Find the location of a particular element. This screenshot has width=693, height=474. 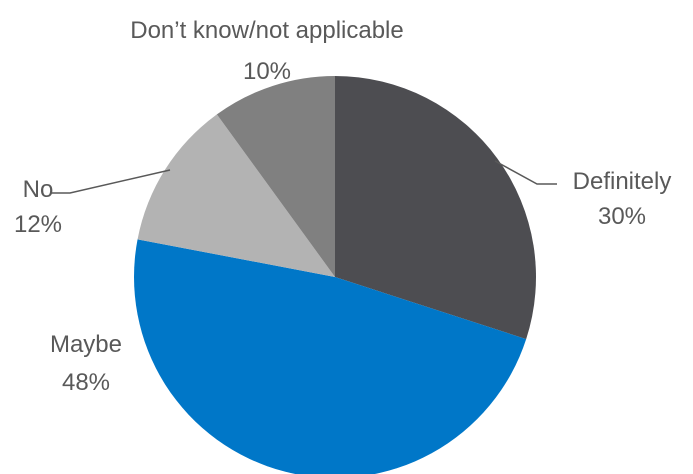

leader-line-no is located at coordinates (110, 181).